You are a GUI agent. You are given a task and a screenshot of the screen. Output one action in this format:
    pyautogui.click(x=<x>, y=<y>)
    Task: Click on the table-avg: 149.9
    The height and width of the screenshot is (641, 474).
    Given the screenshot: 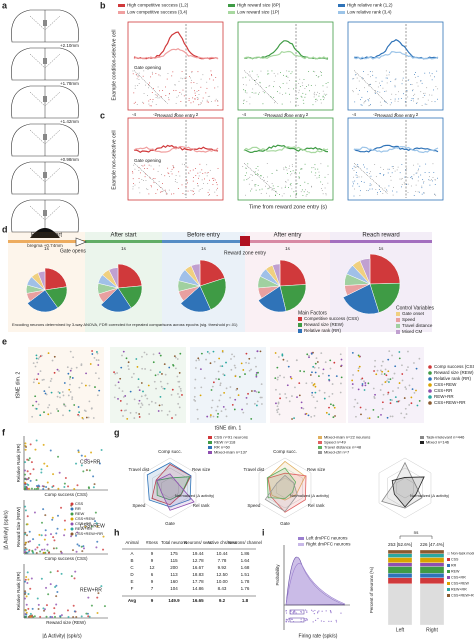 What is the action you would take?
    pyautogui.click(x=174, y=600)
    